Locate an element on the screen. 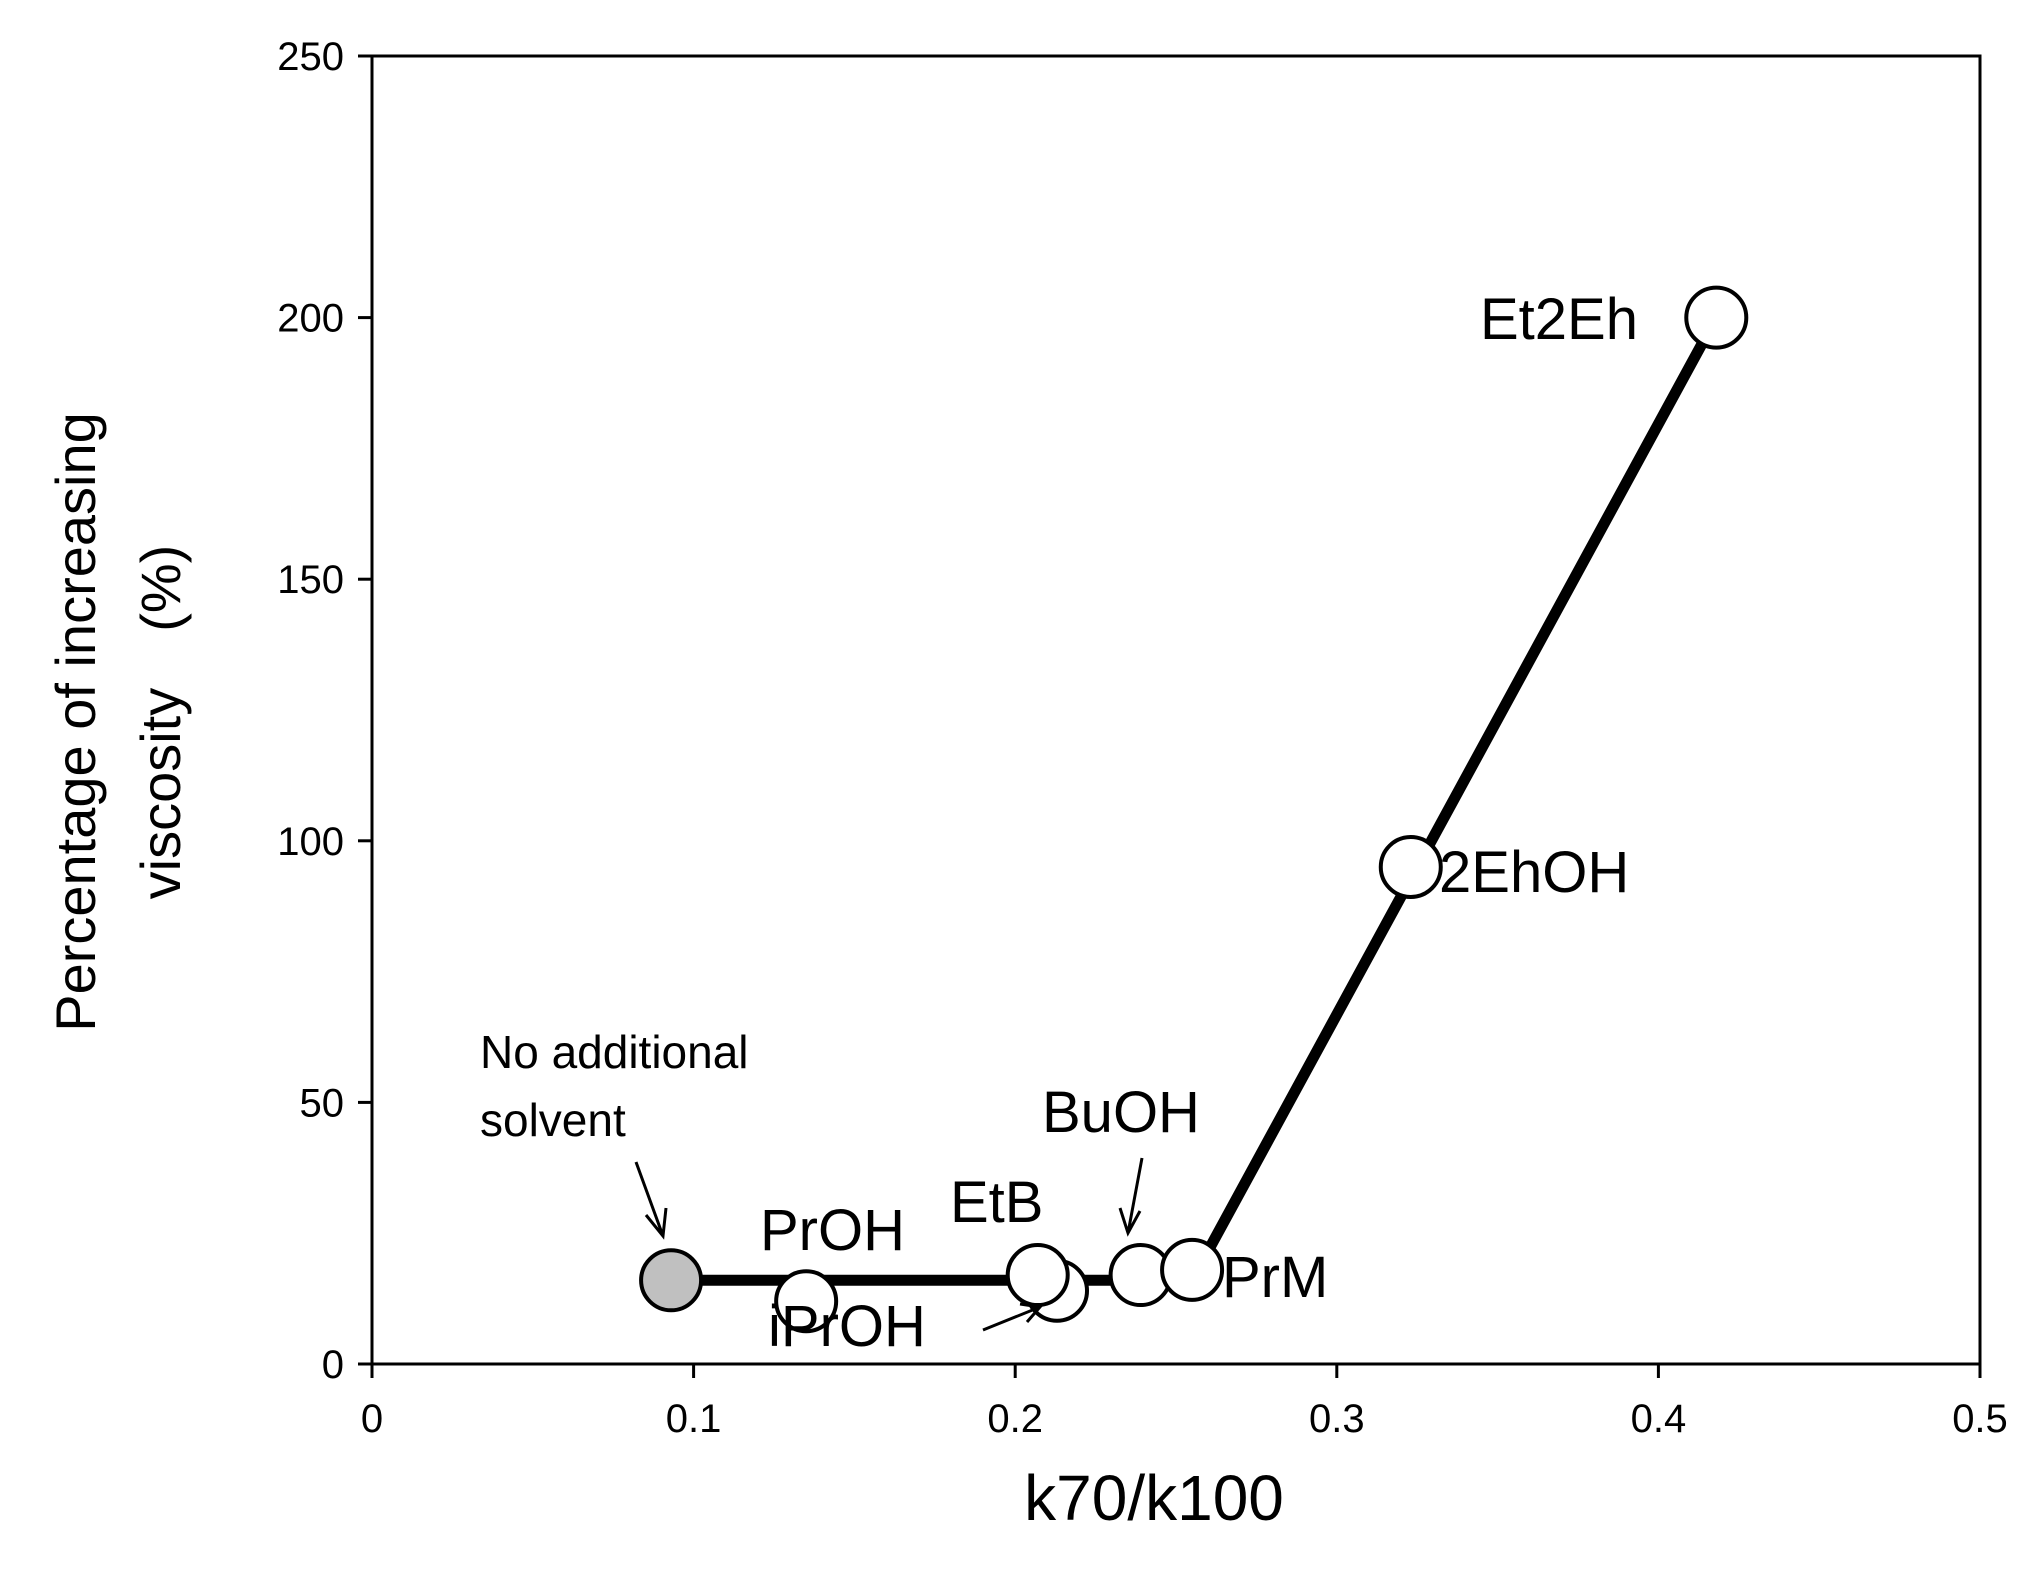 The width and height of the screenshot is (2023, 1570). arrow-iprOH is located at coordinates (1012, 1317).